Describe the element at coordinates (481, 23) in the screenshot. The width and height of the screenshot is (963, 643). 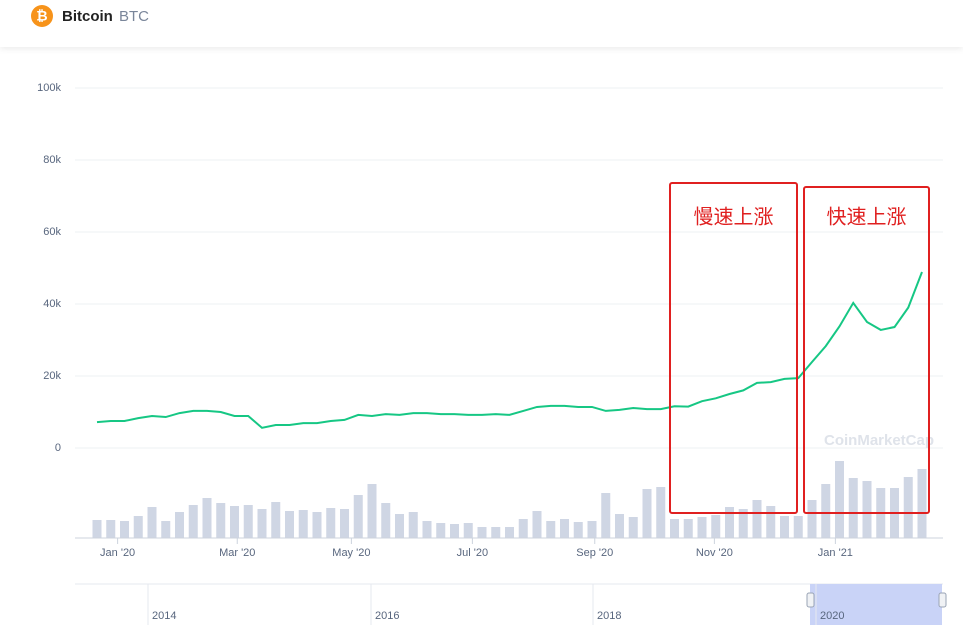
I see `header: ₿ Bitcoin BTC` at that location.